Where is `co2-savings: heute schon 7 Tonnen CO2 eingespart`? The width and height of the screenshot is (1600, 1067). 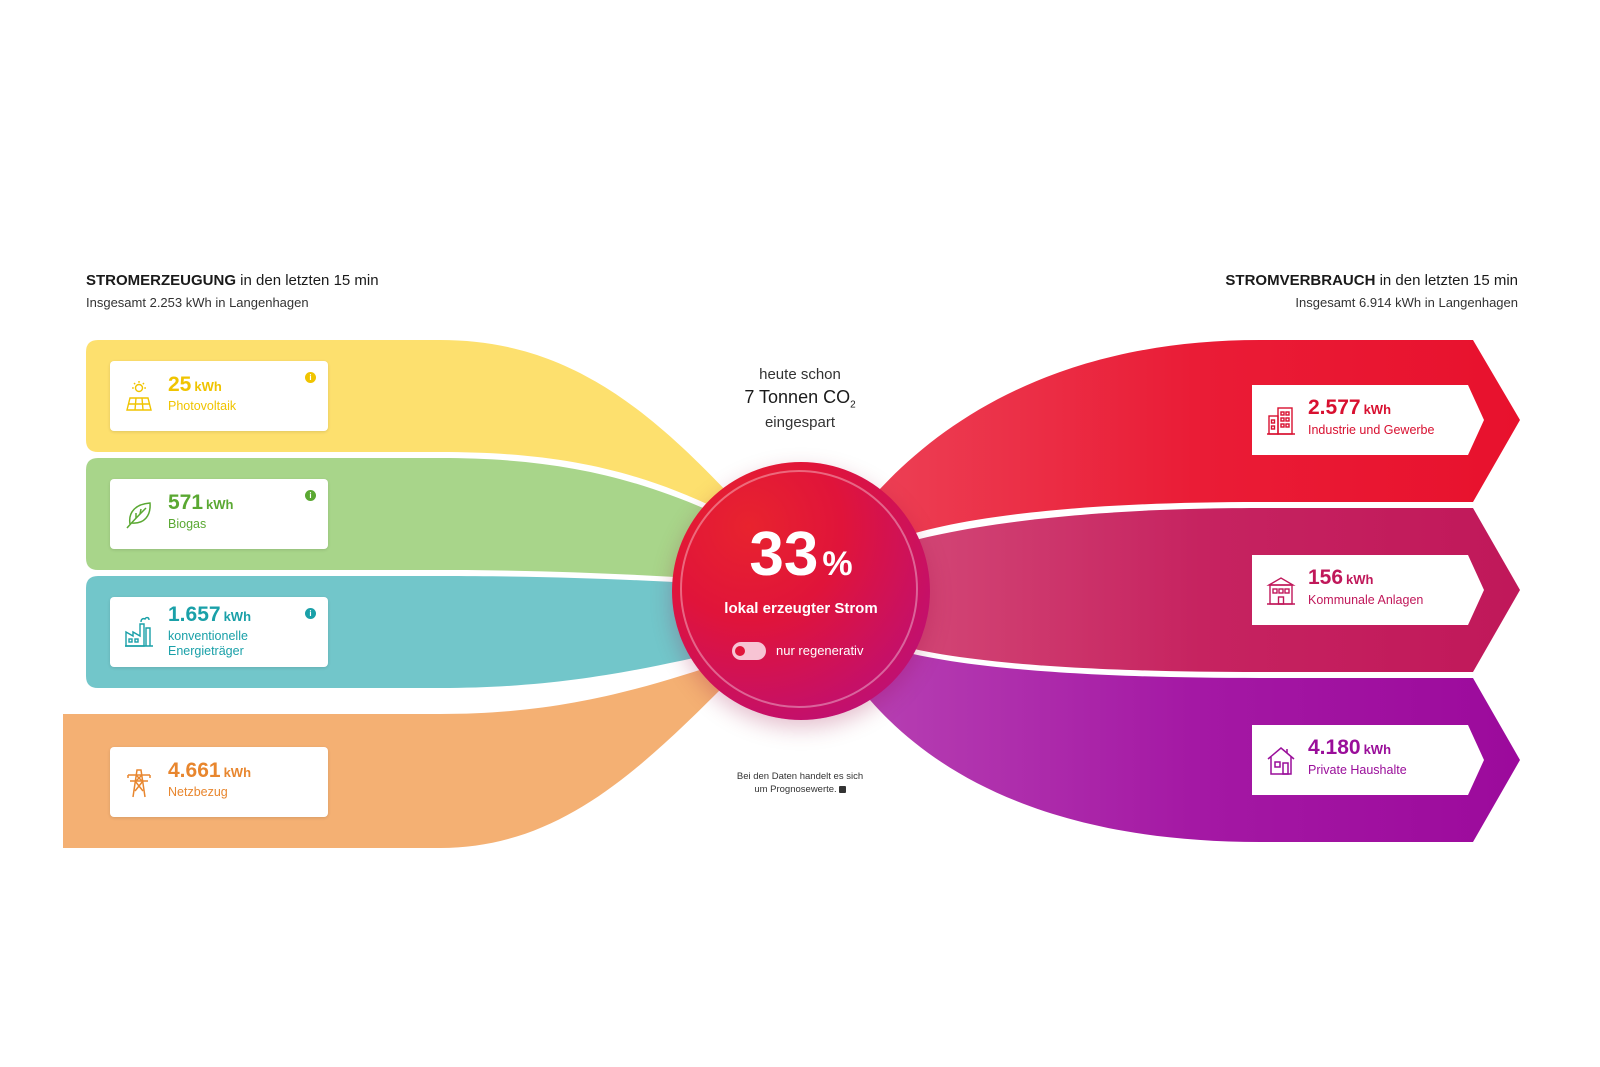
co2-savings: heute schon 7 Tonnen CO2 eingespart is located at coordinates (800, 398).